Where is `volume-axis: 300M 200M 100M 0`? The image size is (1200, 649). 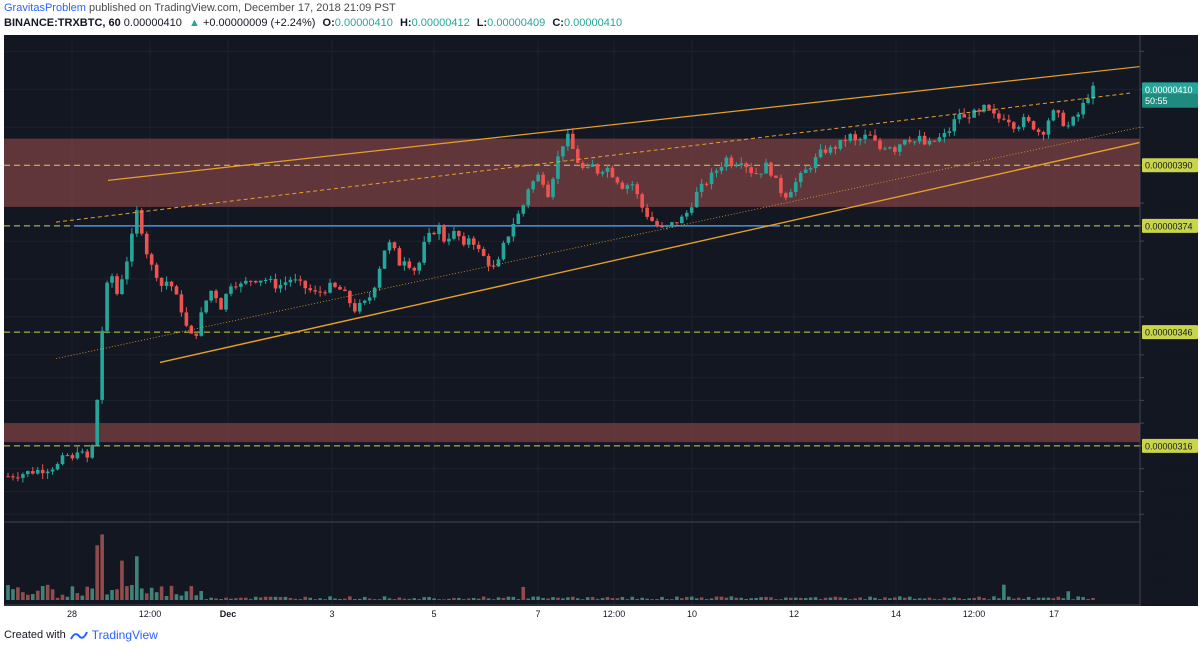 volume-axis: 300M 200M 100M 0 is located at coordinates (1159, 568).